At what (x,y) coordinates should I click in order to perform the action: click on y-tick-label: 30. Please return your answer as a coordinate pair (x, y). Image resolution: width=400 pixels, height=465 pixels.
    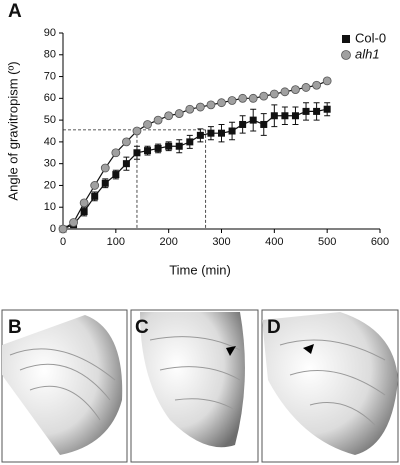
    Looking at the image, I should click on (50, 164).